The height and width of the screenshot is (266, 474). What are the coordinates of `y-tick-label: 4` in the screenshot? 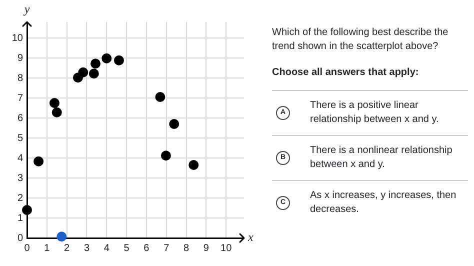 It's located at (20, 158).